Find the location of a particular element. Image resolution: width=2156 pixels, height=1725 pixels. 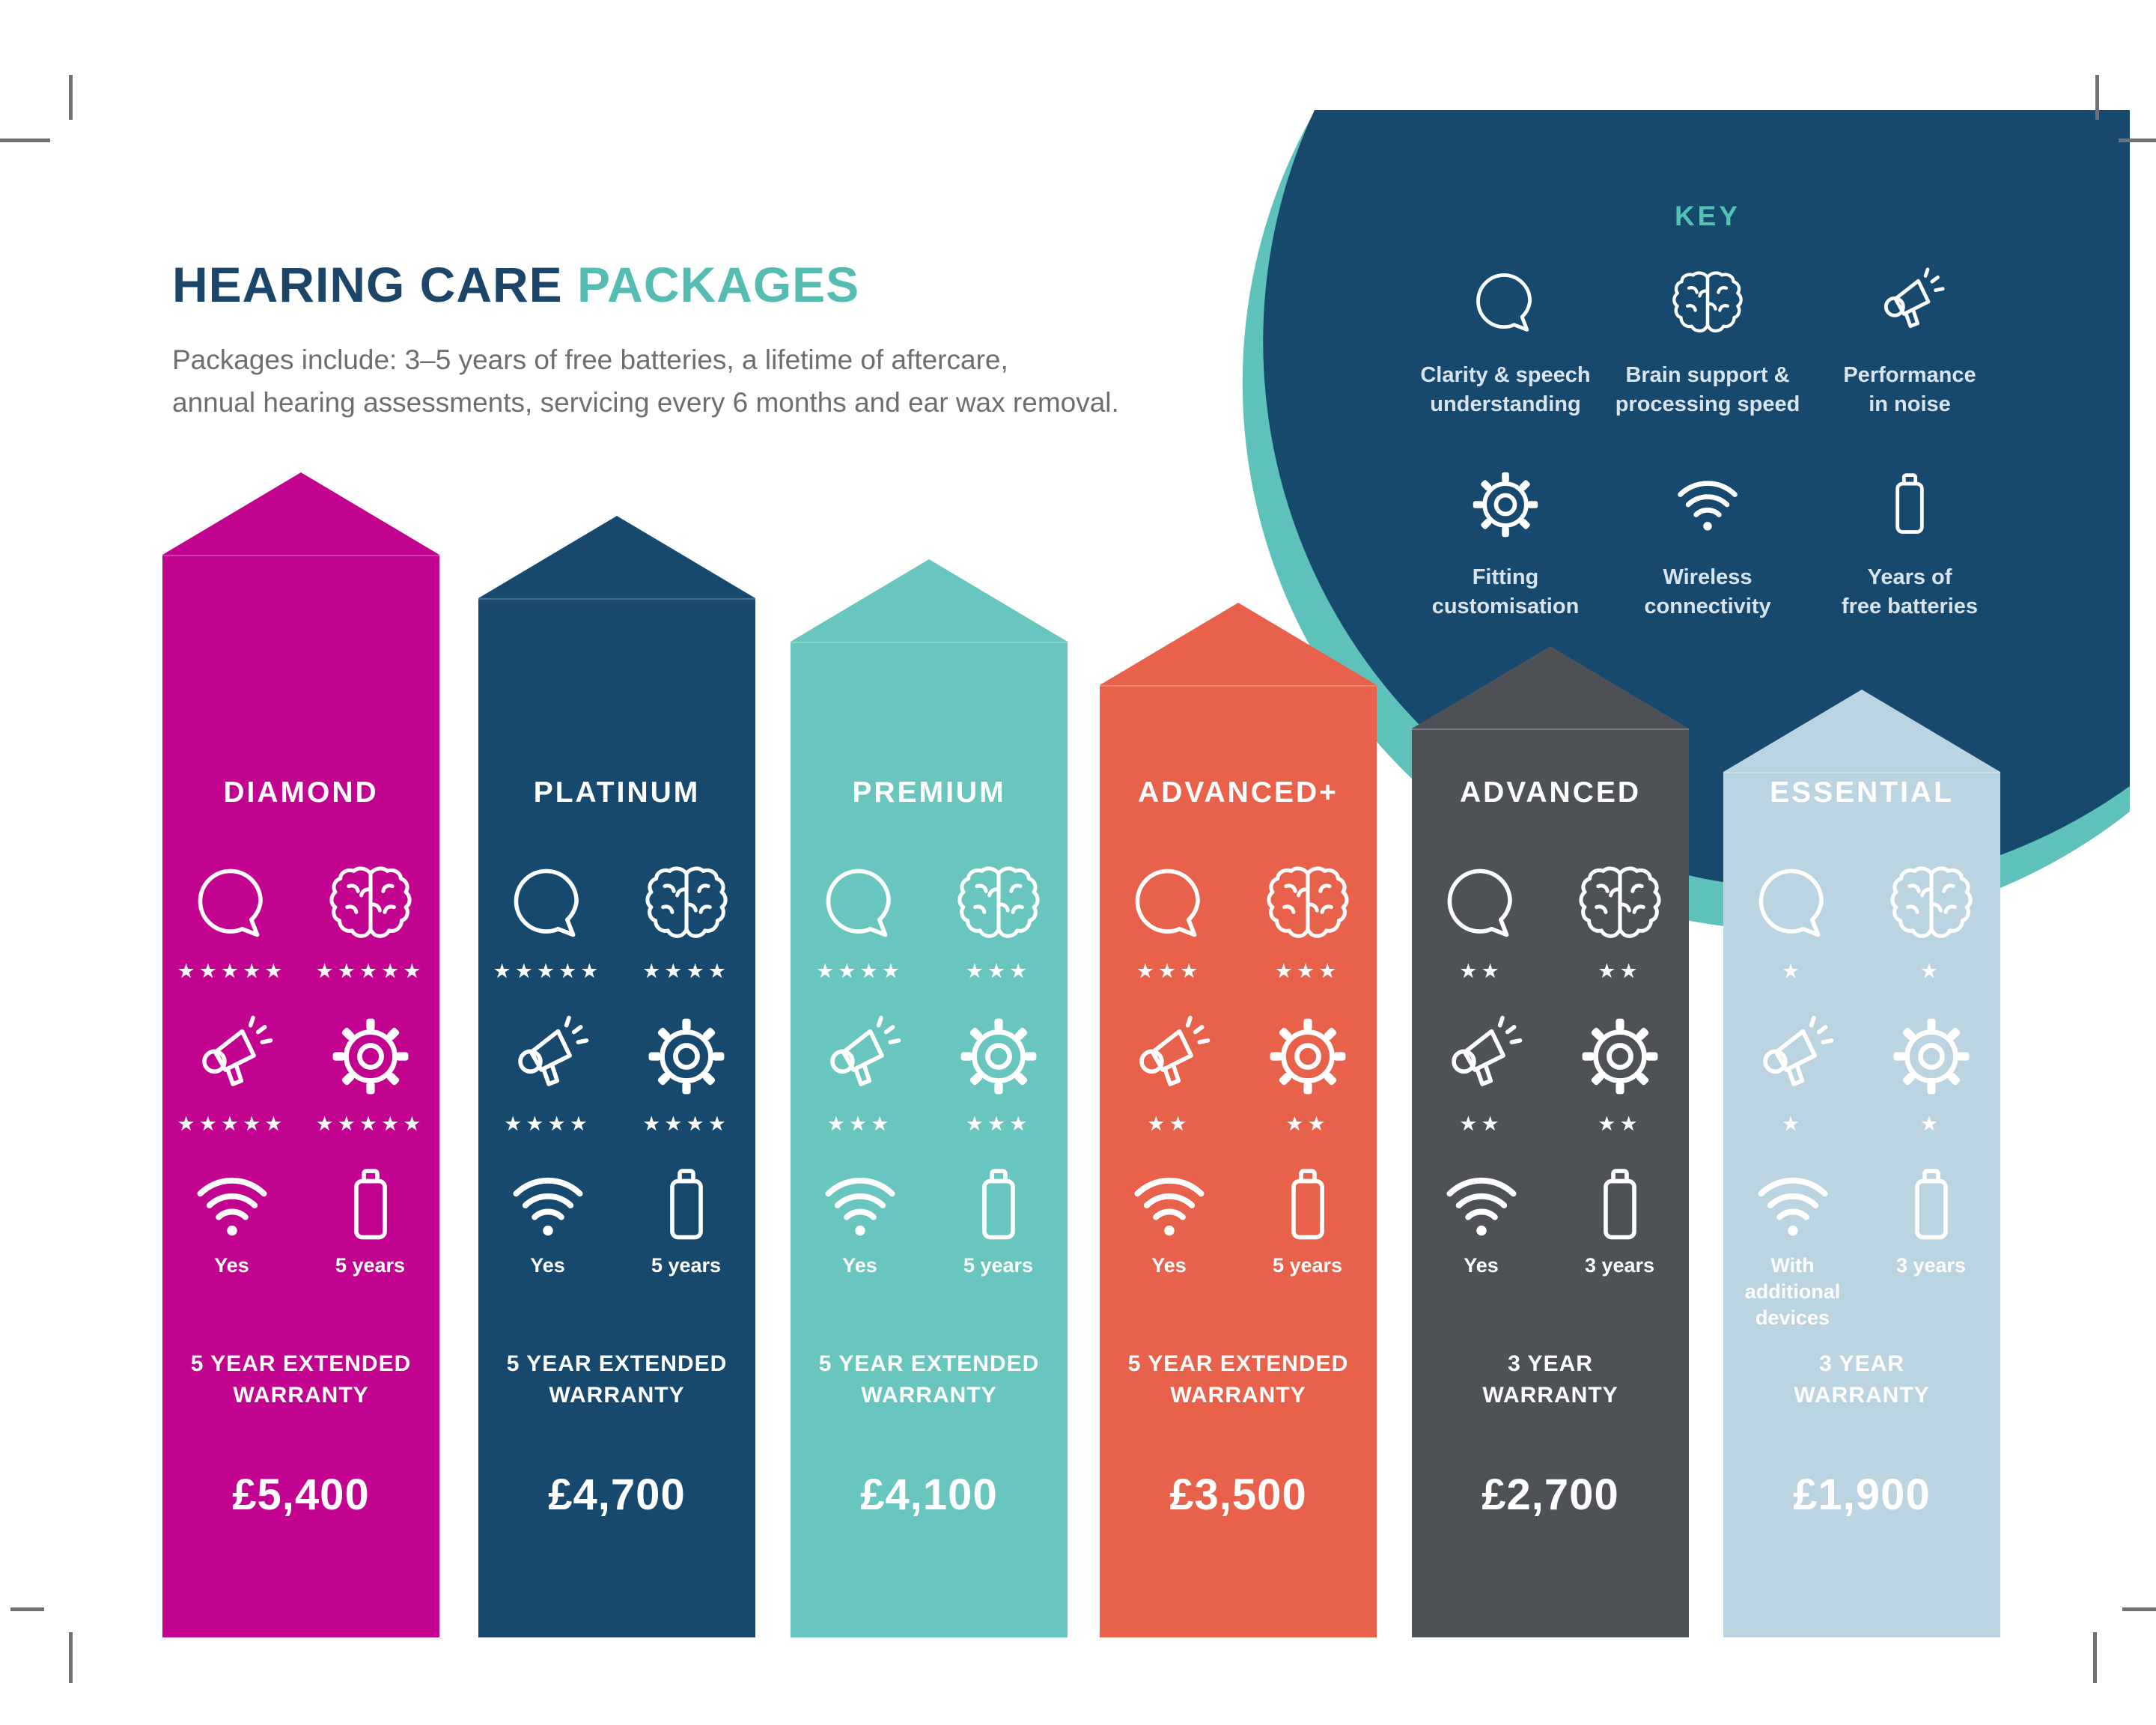

brain-rating-stars: ★ is located at coordinates (1931, 971).